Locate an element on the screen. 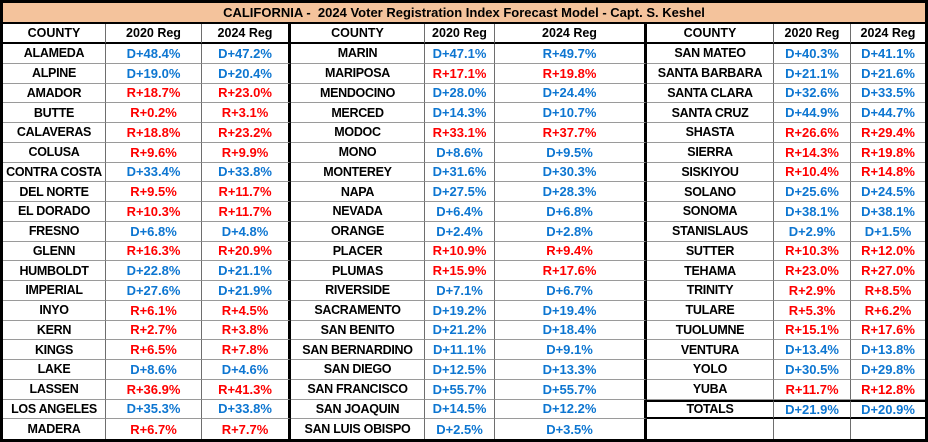 The width and height of the screenshot is (928, 442). county-cell: HUMBOLDT is located at coordinates (54, 271).